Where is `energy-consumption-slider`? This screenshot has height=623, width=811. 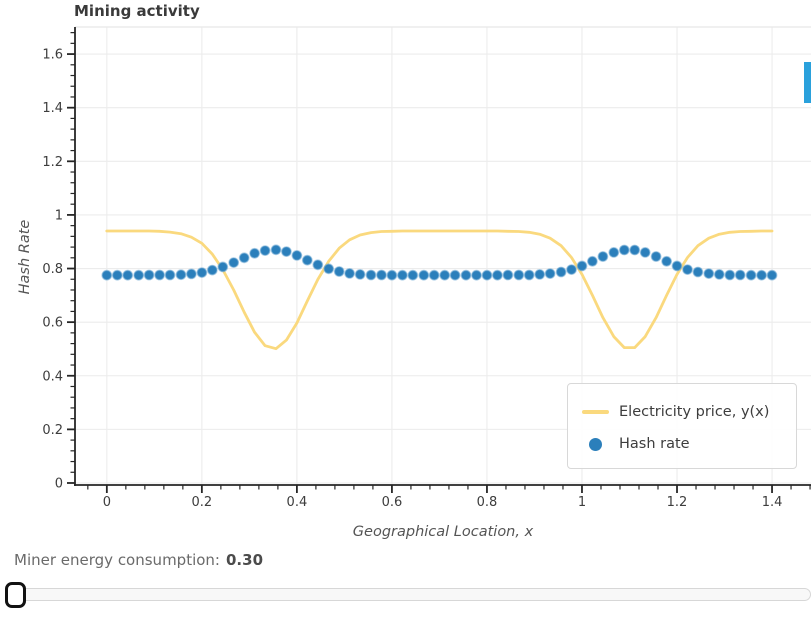 energy-consumption-slider is located at coordinates (405, 595).